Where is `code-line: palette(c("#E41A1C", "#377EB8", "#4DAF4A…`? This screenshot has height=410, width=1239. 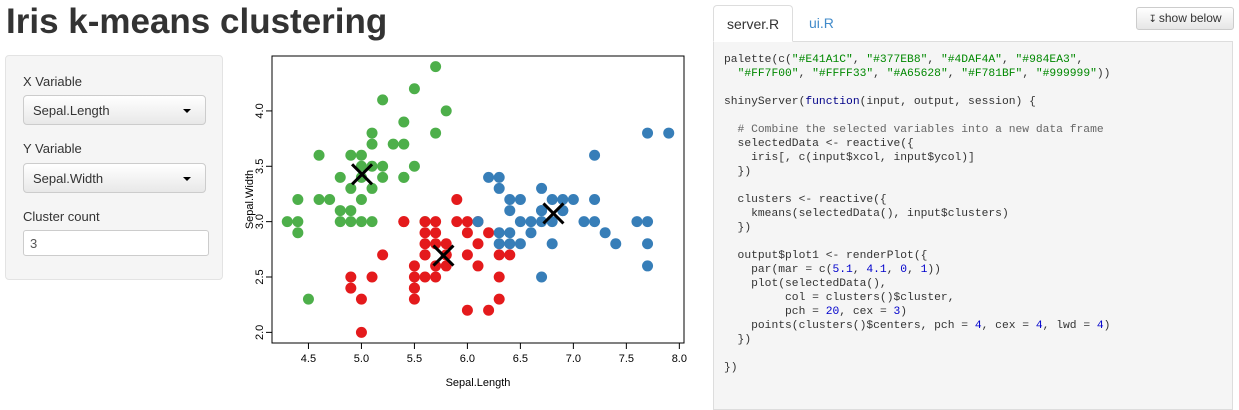 code-line: palette(c("#E41A1C", "#377EB8", "#4DAF4A… is located at coordinates (904, 60).